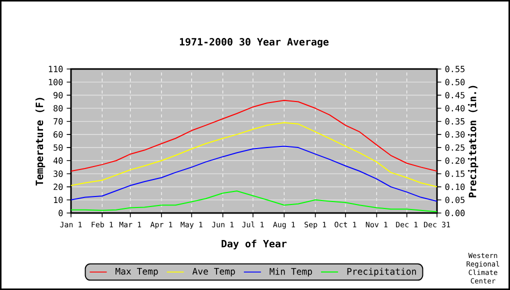  What do you see at coordinates (454, 173) in the screenshot?
I see `y2-tick-label: 0.15` at bounding box center [454, 173].